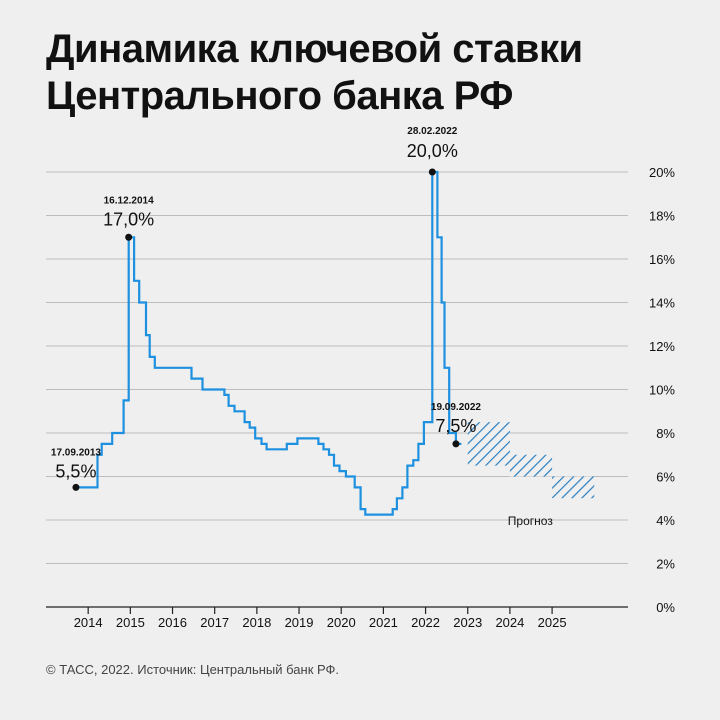 The width and height of the screenshot is (720, 720). Describe the element at coordinates (662, 346) in the screenshot. I see `y-tick-label: 12%` at that location.